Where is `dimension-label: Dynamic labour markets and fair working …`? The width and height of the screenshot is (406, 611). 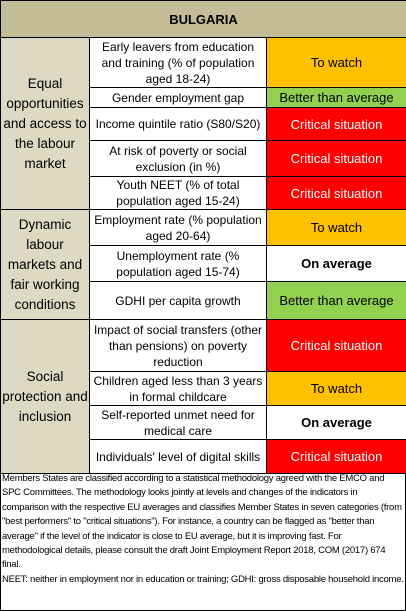
dimension-label: Dynamic labour markets and fair working … is located at coordinates (45, 264).